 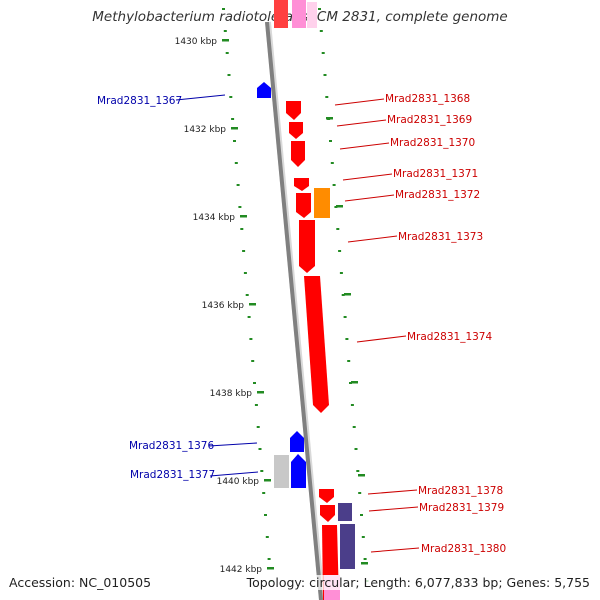 What do you see at coordinates (449, 337) in the screenshot?
I see `gene-label-mrad2831-1374: Mrad2831_1374` at bounding box center [449, 337].